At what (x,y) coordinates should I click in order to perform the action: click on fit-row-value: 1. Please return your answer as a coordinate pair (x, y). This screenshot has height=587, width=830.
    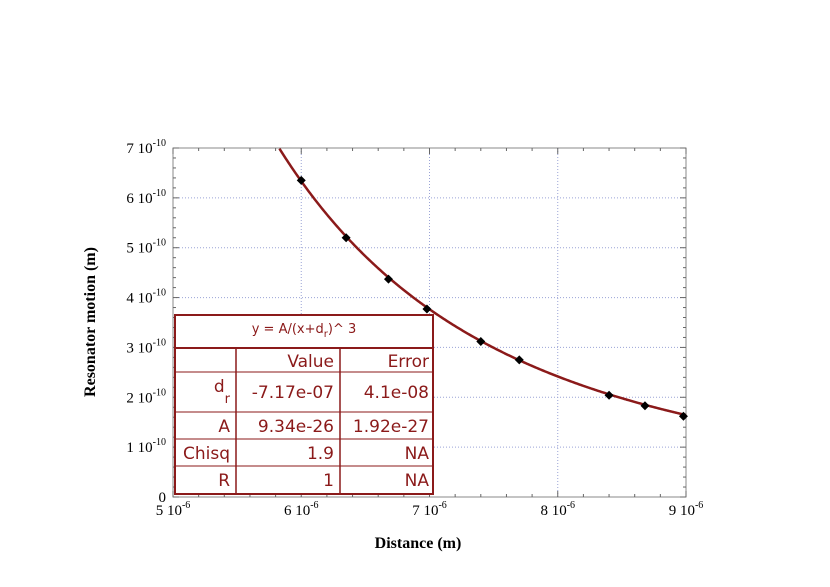
    Looking at the image, I should click on (328, 481).